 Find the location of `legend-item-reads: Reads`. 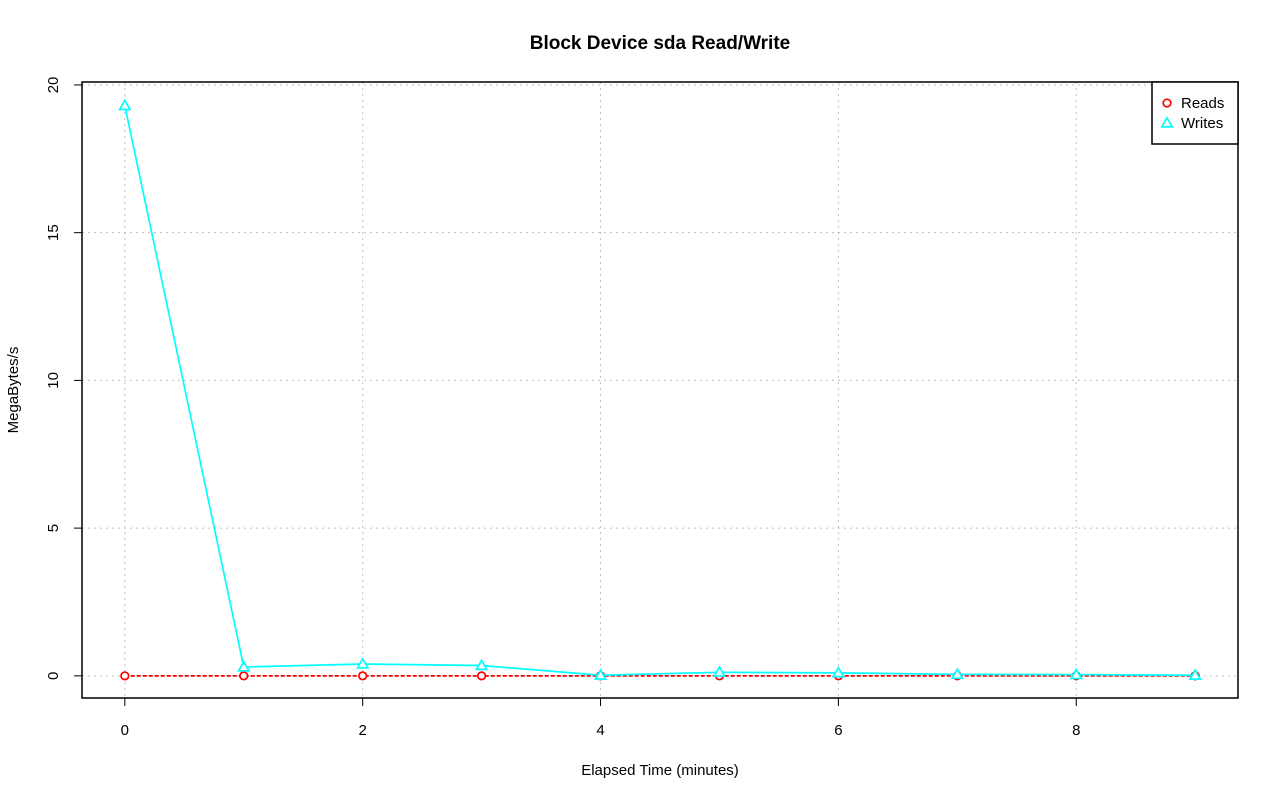

legend-item-reads: Reads is located at coordinates (1193, 103).